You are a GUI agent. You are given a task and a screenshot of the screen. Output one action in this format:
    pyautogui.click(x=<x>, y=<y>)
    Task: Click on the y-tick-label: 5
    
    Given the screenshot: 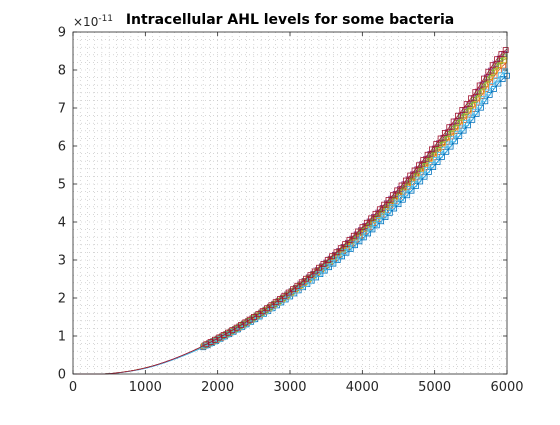 What is the action you would take?
    pyautogui.click(x=62, y=185)
    